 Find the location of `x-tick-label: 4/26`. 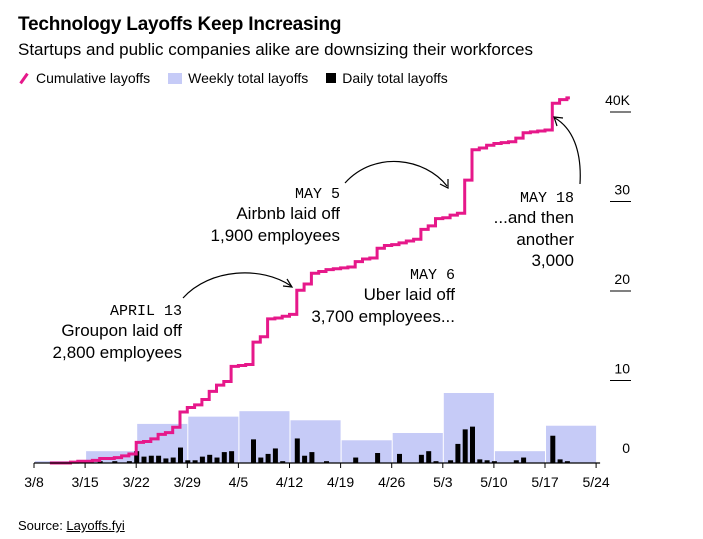

x-tick-label: 4/26 is located at coordinates (391, 482).